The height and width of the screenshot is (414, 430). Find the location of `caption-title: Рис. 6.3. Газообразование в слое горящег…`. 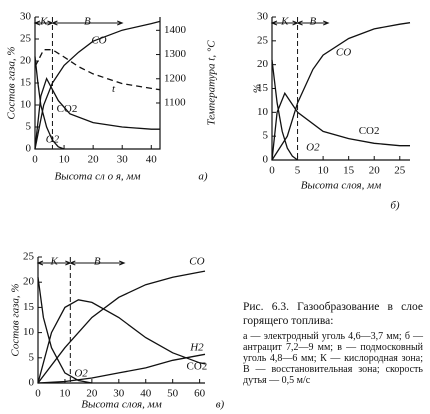

caption-title: Рис. 6.3. Газообразование в слое горящег… is located at coordinates (333, 314).